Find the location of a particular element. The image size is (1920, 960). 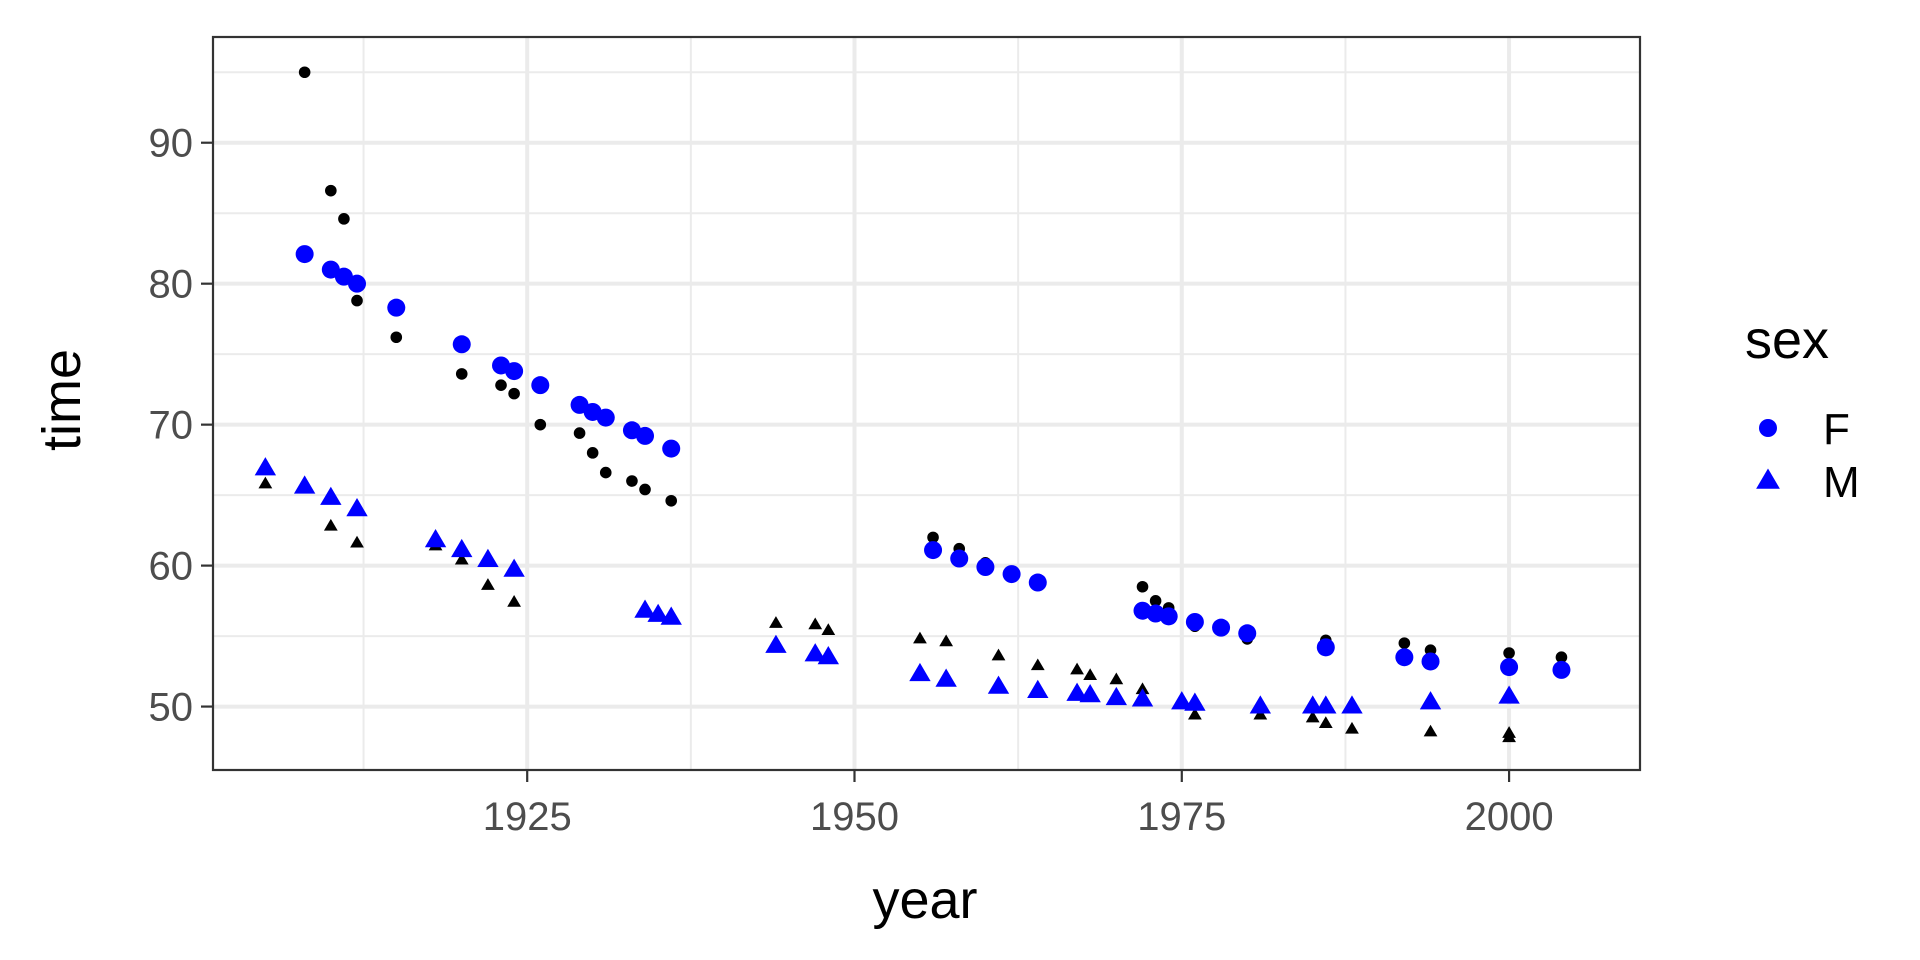

y-axis-title: time is located at coordinates (62, 400).